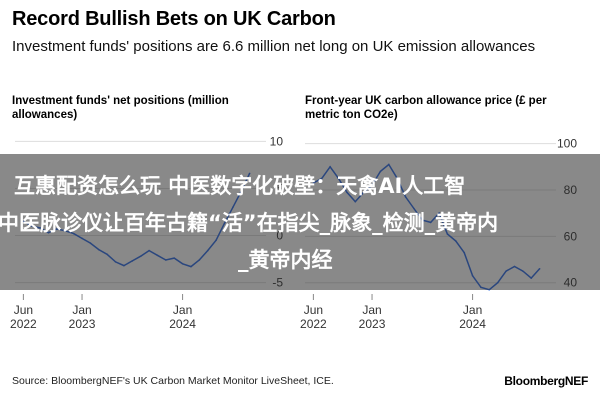  Describe the element at coordinates (351, 115) in the screenshot. I see `panel-2-title-line2: metric ton CO2e)` at that location.